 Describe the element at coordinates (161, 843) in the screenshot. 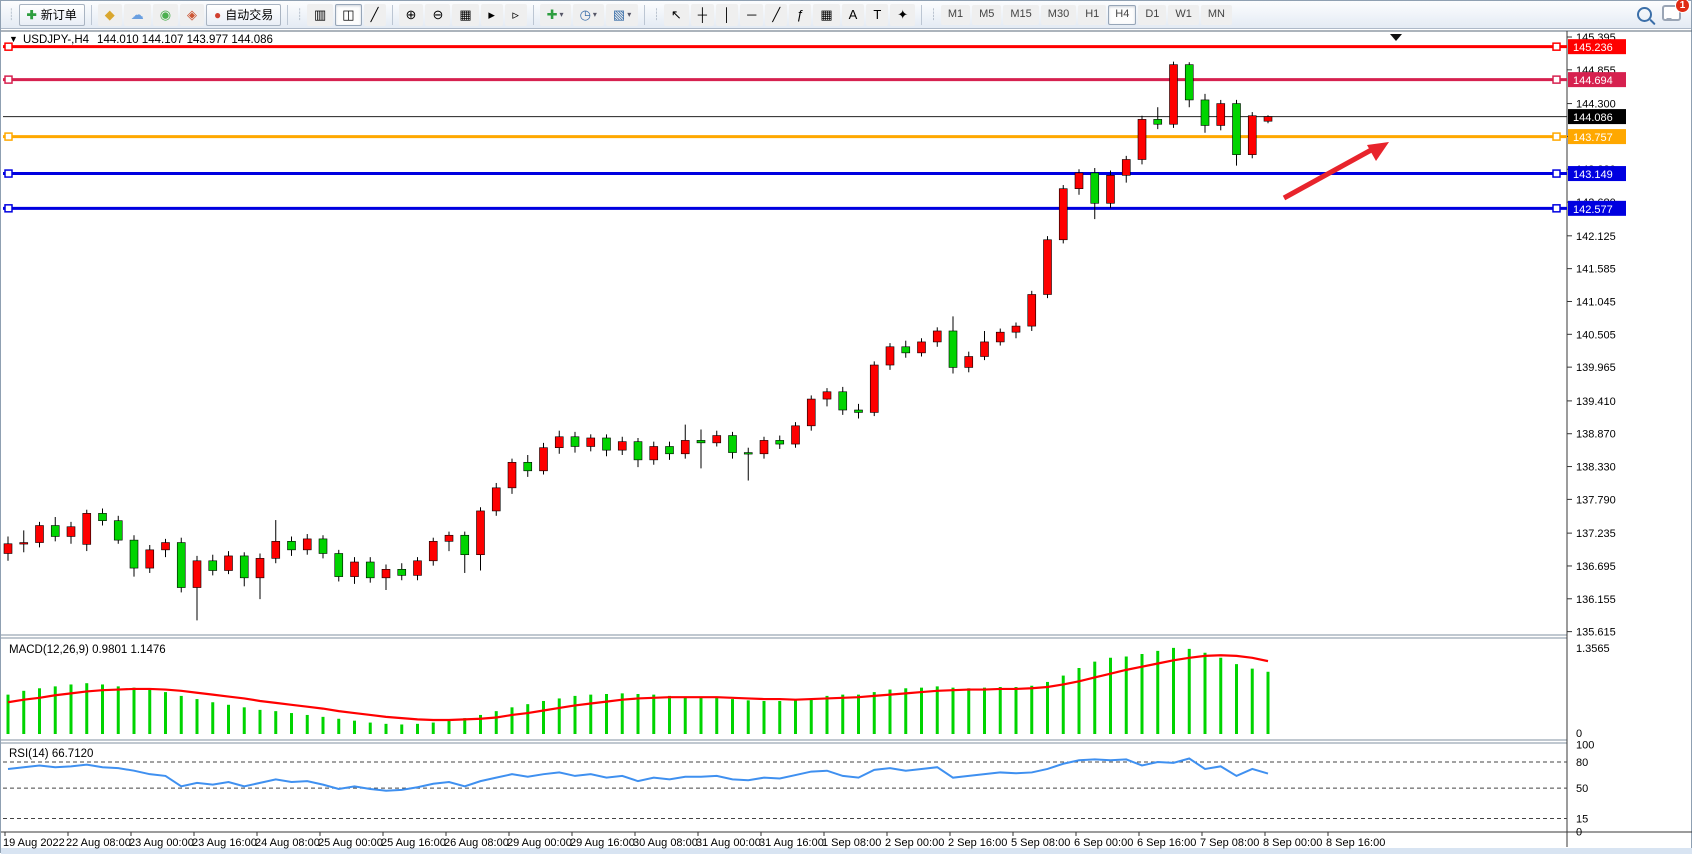

I see `time-axis-label: 23 Aug 00:00` at that location.